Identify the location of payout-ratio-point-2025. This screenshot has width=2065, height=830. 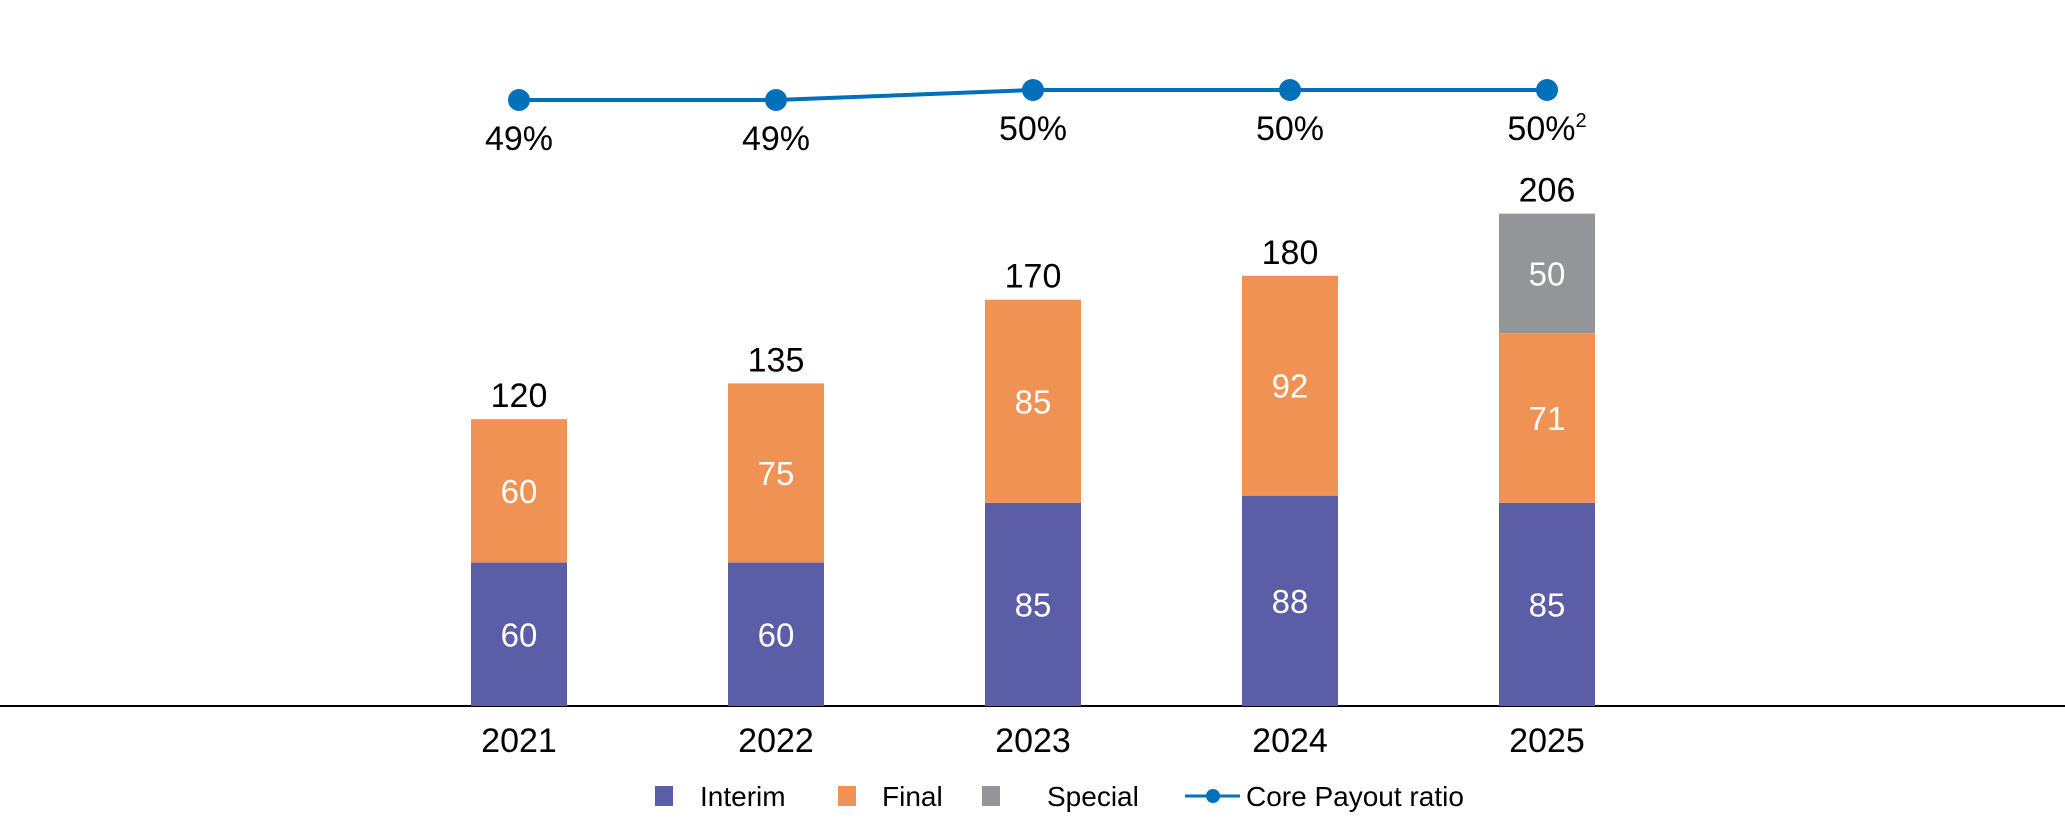
(1547, 90).